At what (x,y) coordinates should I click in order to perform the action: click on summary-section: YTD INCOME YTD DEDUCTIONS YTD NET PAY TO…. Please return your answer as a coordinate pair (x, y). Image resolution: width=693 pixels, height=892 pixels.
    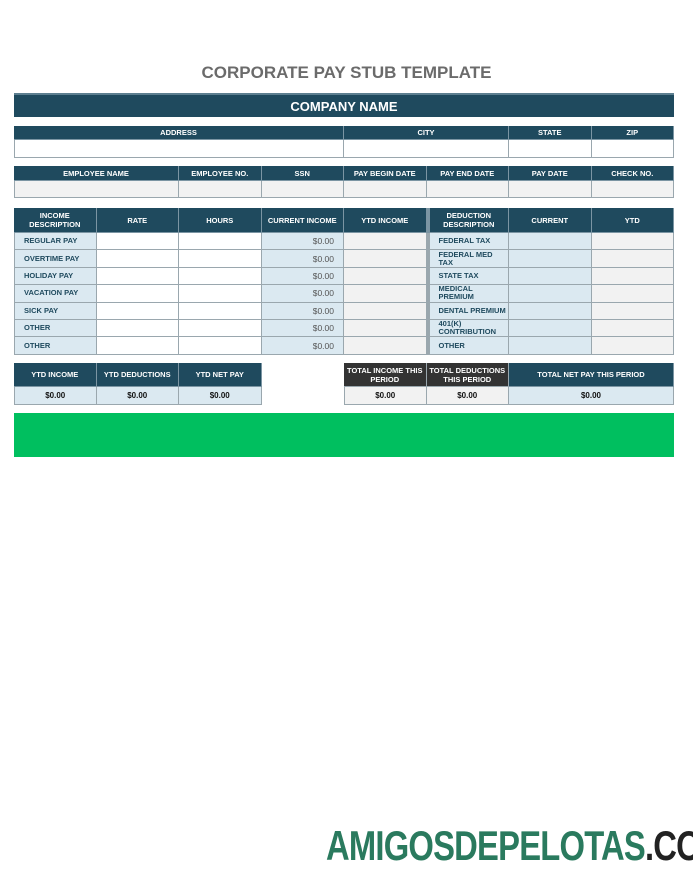
    Looking at the image, I should click on (344, 384).